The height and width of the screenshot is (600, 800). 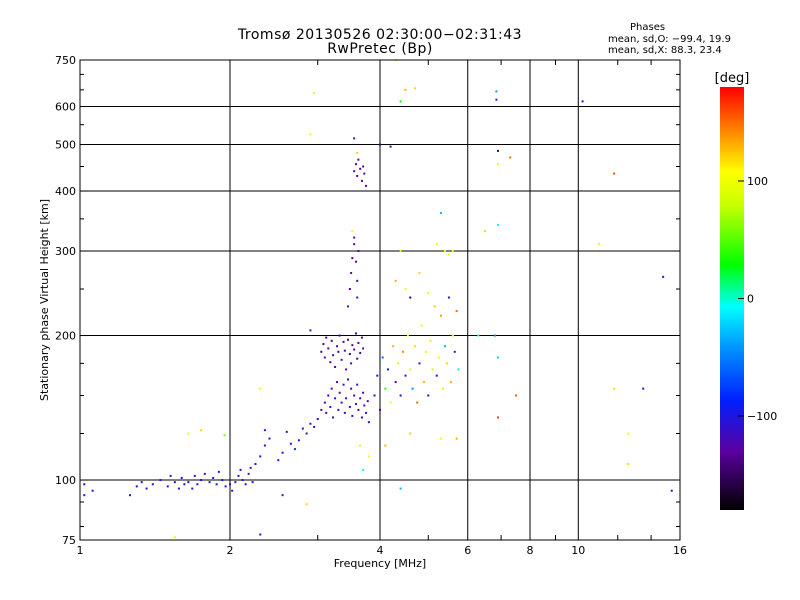 I want to click on x-tick-label: 8, so click(x=530, y=550).